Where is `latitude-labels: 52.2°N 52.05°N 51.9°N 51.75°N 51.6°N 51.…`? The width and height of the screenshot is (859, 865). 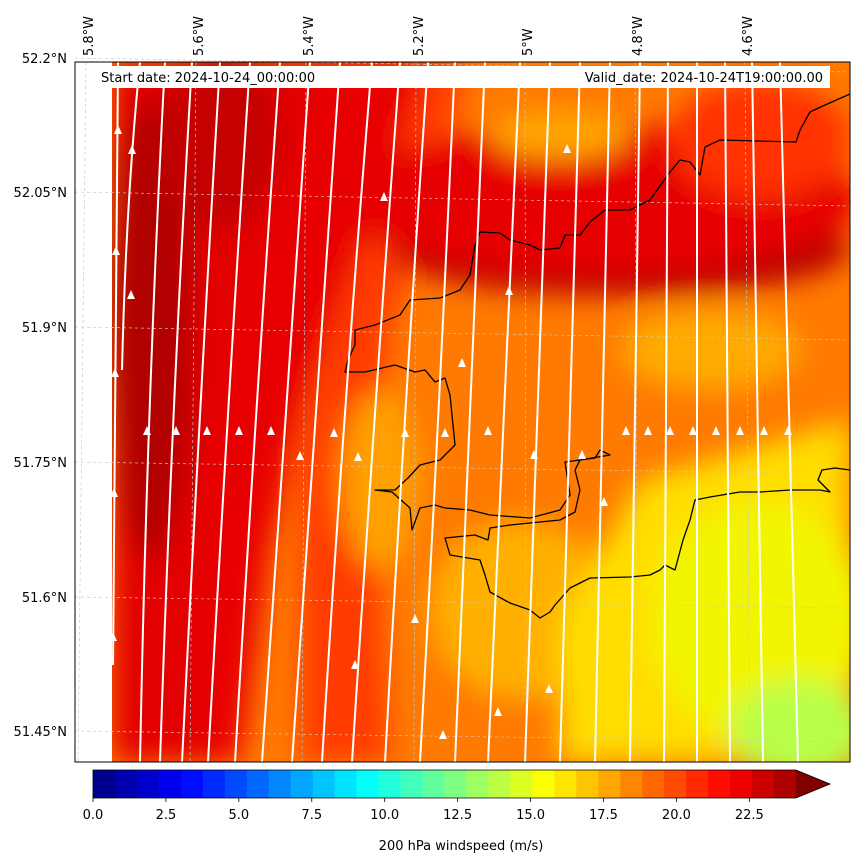 latitude-labels: 52.2°N 52.05°N 51.9°N 51.75°N 51.6°N 51.… is located at coordinates (40, 396).